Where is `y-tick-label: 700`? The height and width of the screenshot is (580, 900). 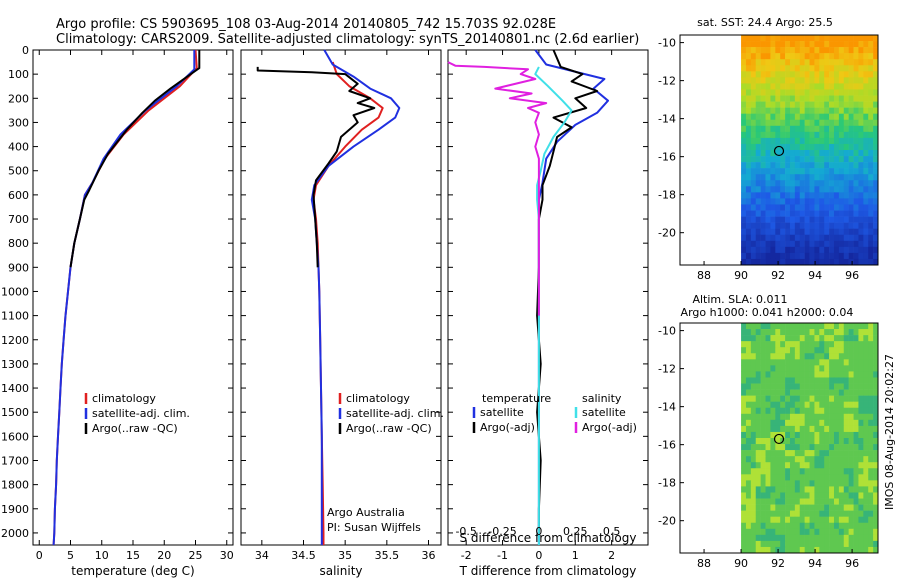 y-tick-label: 700 is located at coordinates (18, 219).